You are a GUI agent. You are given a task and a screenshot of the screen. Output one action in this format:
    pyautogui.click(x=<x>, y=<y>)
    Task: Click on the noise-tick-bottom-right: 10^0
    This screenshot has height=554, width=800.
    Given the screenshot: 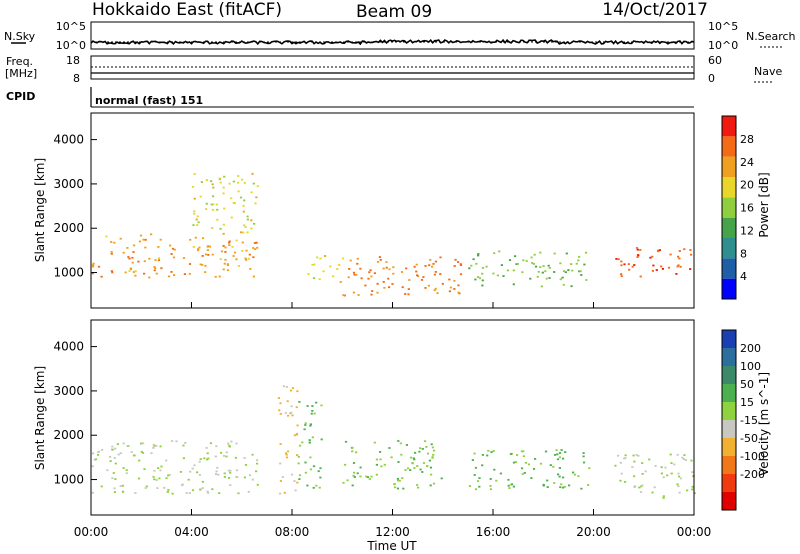 What is the action you would take?
    pyautogui.click(x=723, y=45)
    